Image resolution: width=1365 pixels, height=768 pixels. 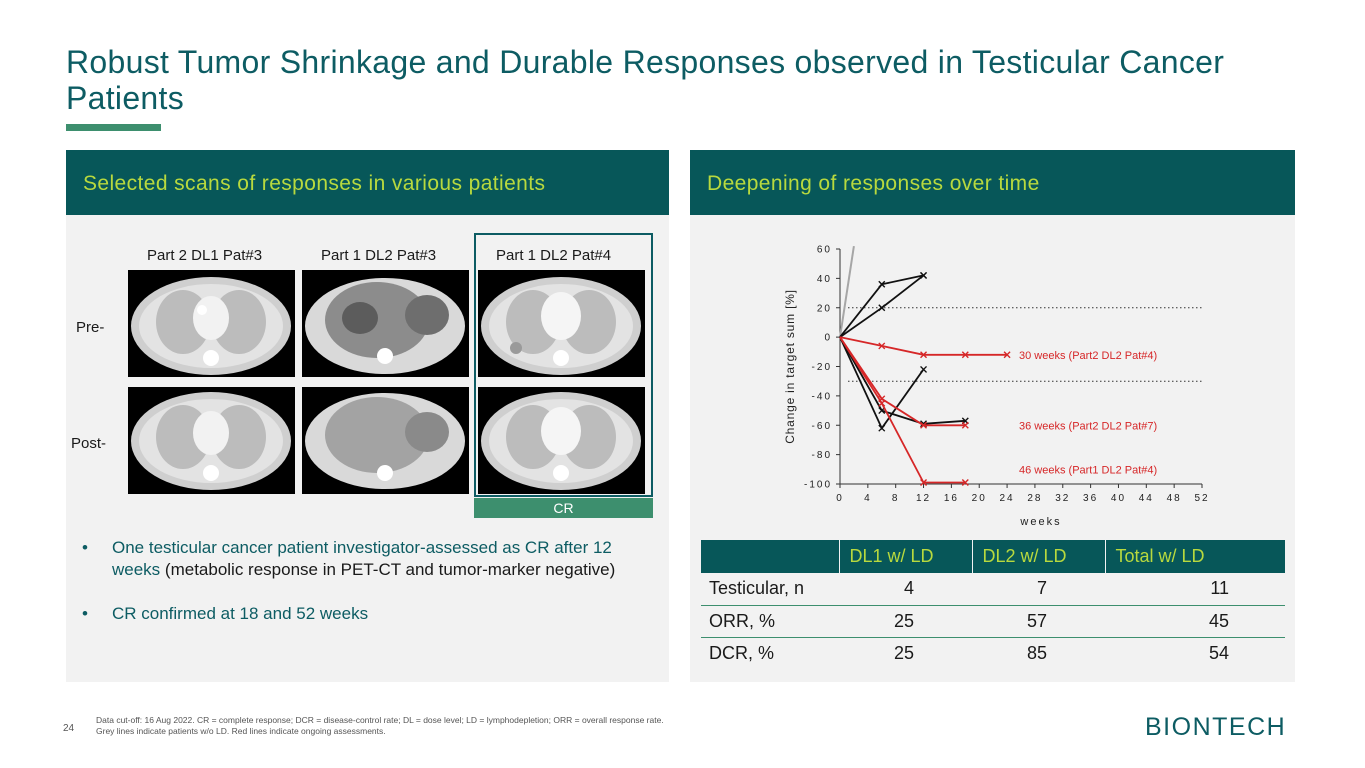 I want to click on logo-wordmark: BIONTECH, so click(x=1215, y=725).